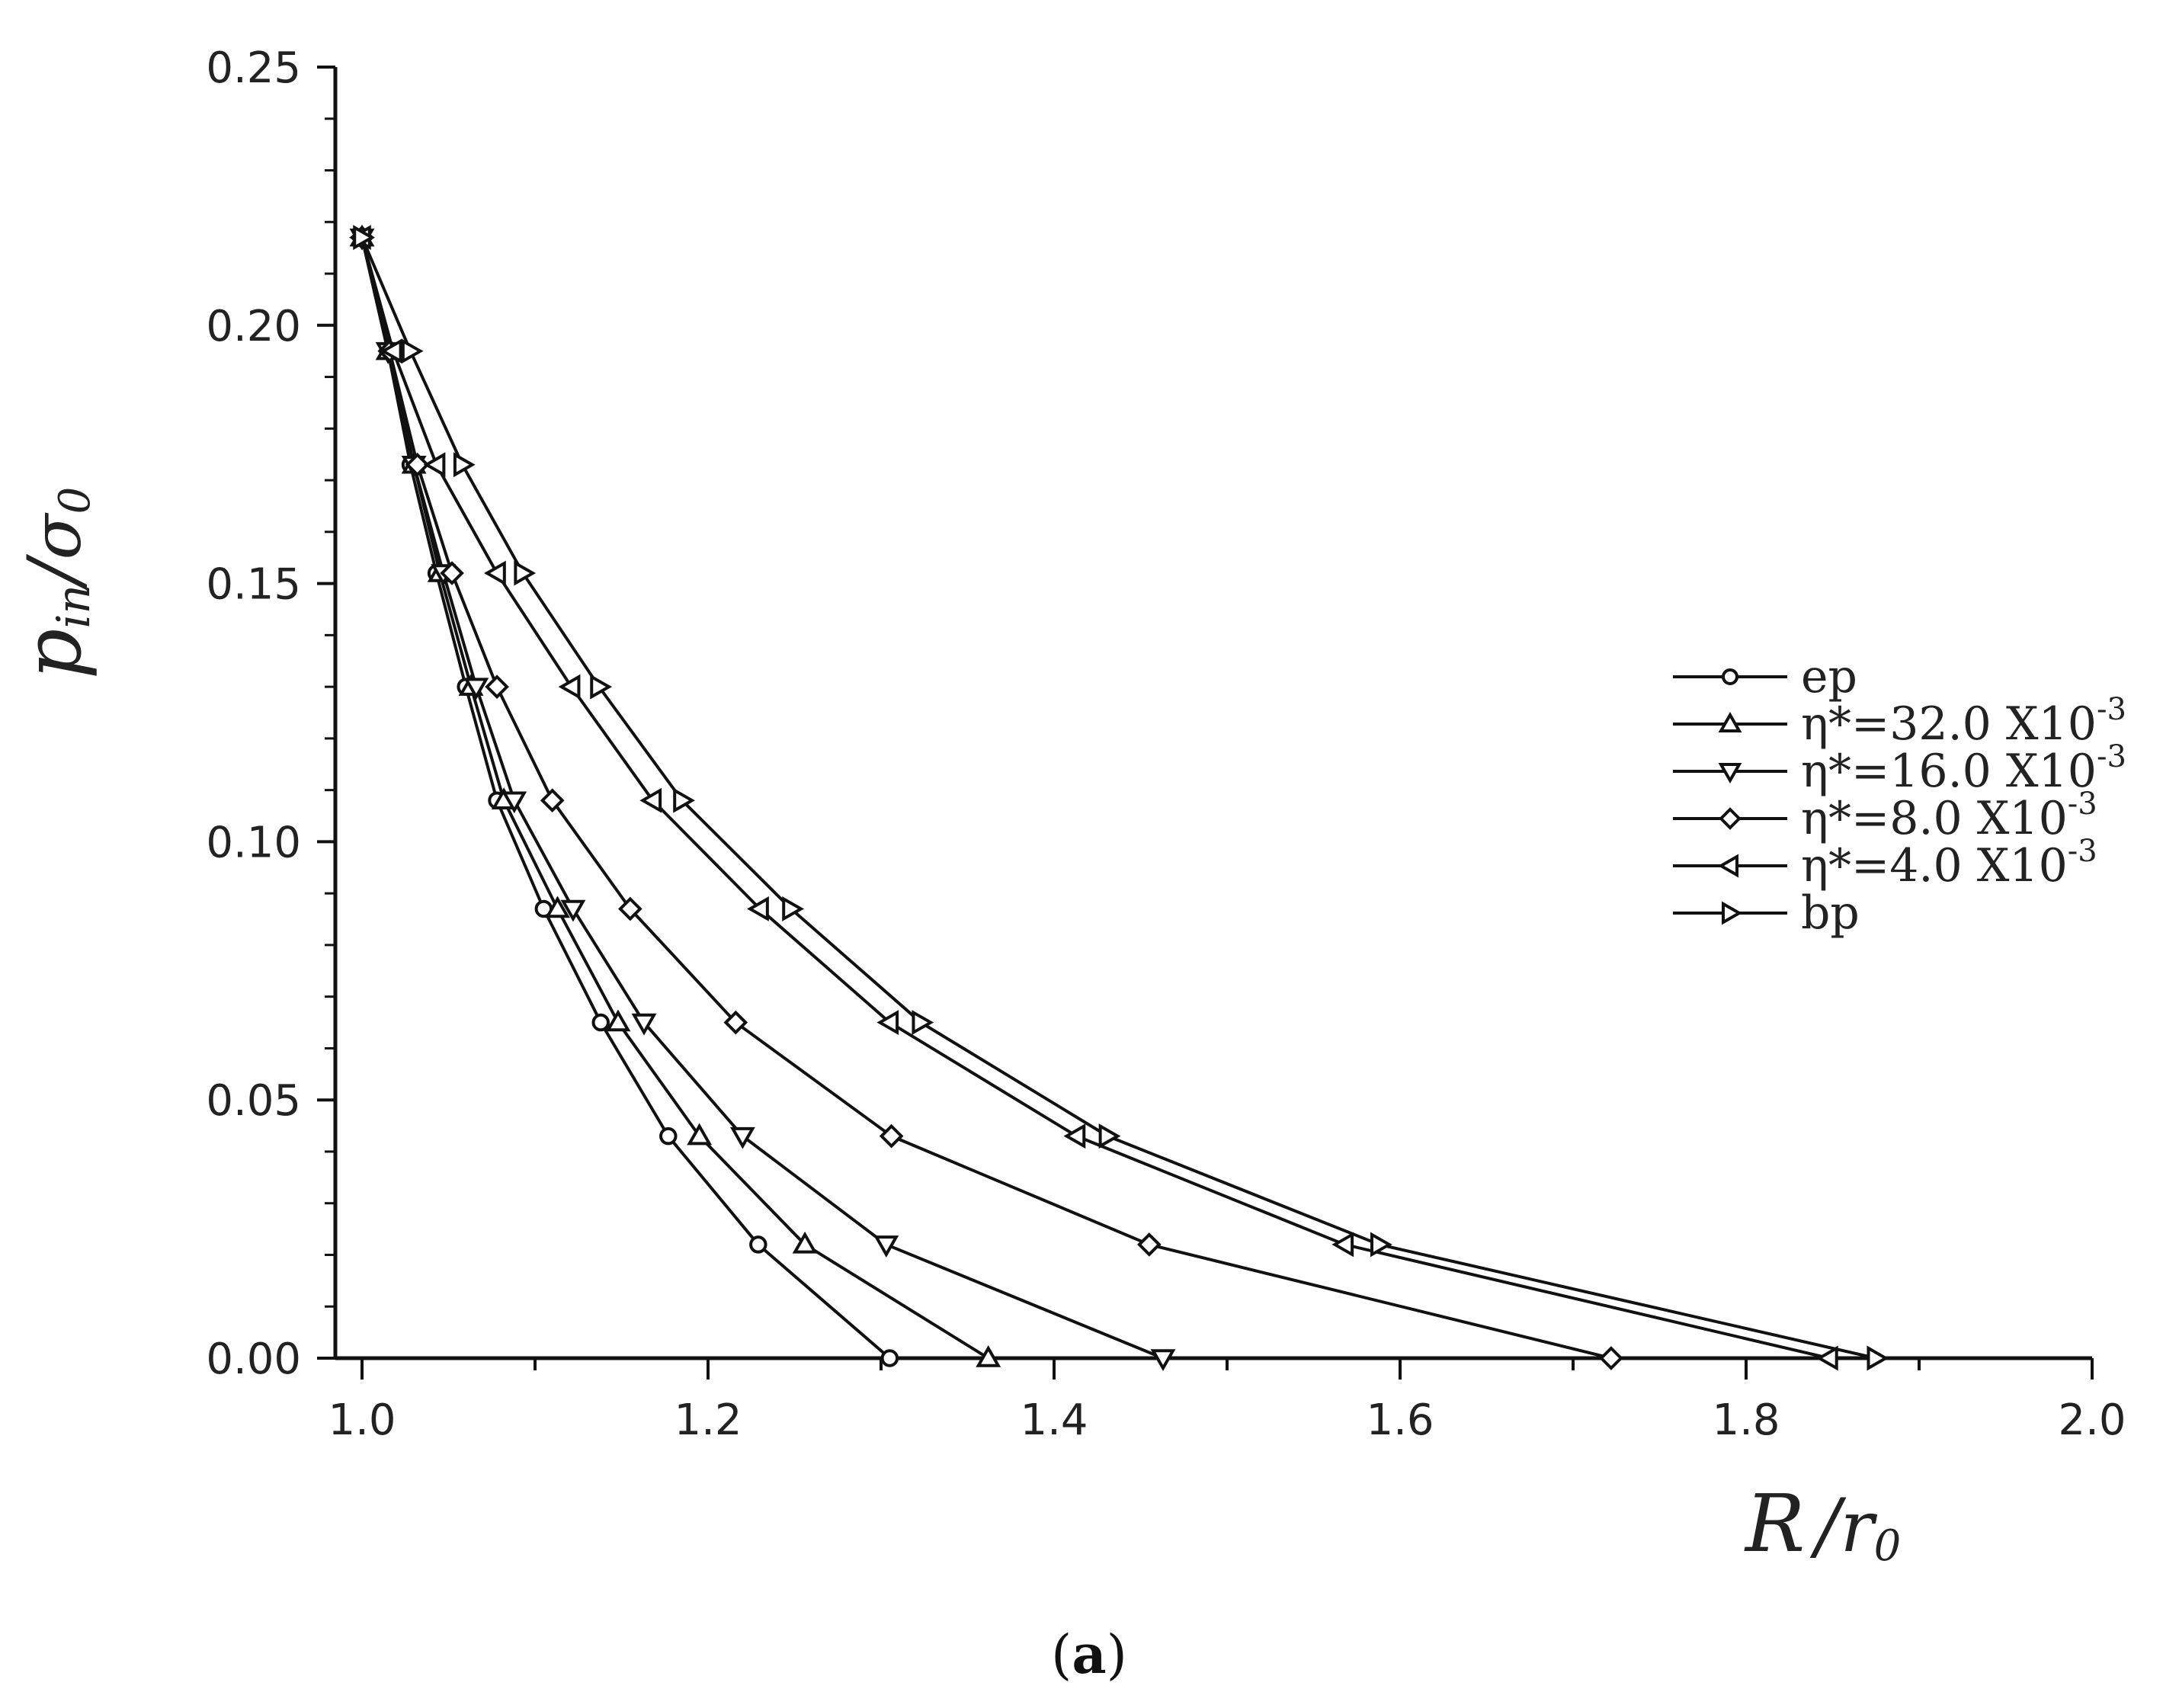 Image resolution: width=2179 pixels, height=1708 pixels. Describe the element at coordinates (1888, 1546) in the screenshot. I see `x-title-r-sub: 0` at that location.